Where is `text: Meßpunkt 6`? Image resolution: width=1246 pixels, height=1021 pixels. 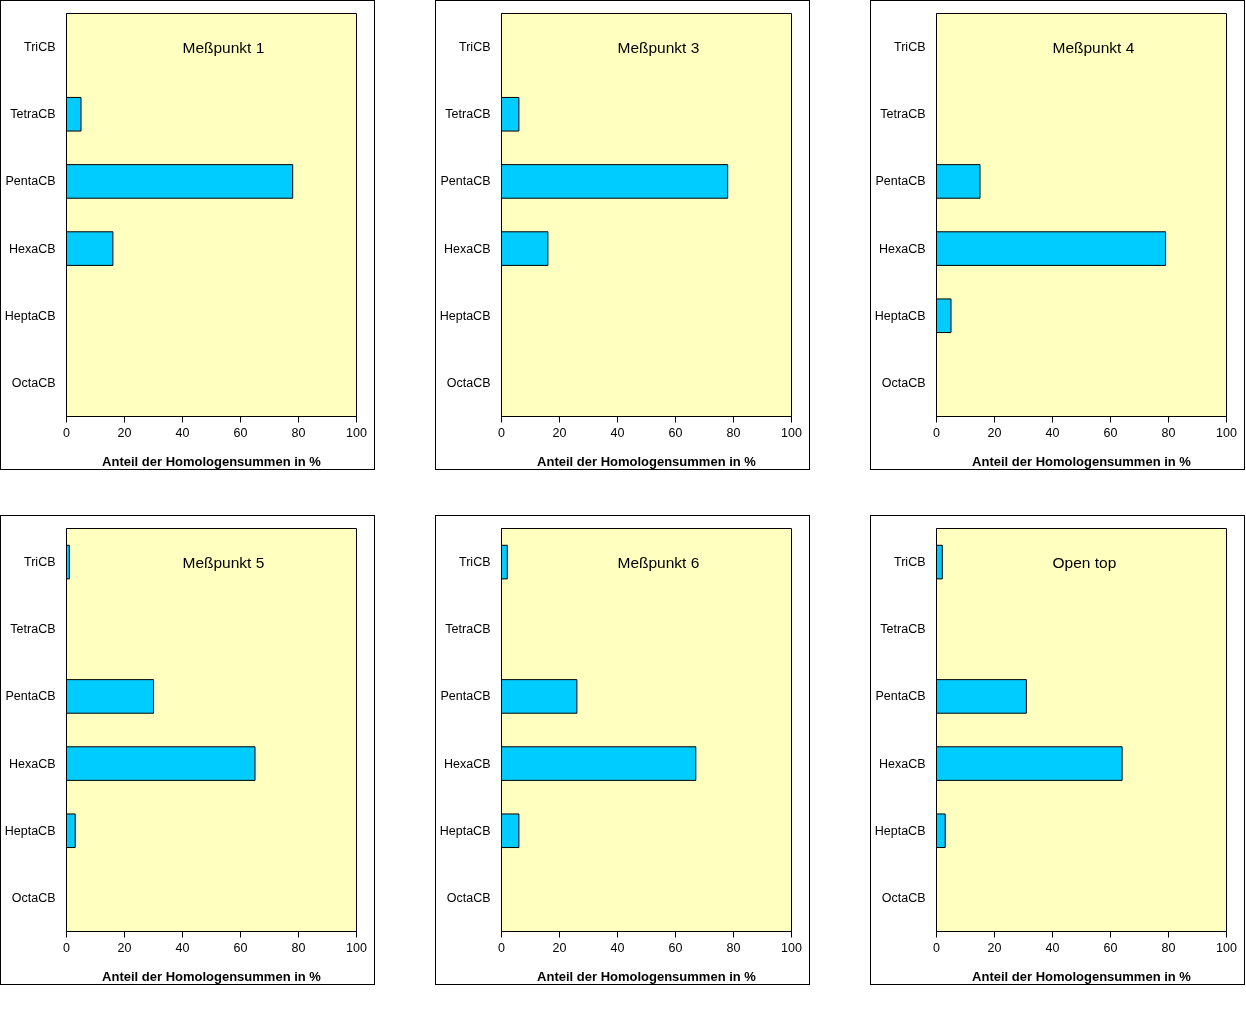 text: Meßpunkt 6 is located at coordinates (658, 562).